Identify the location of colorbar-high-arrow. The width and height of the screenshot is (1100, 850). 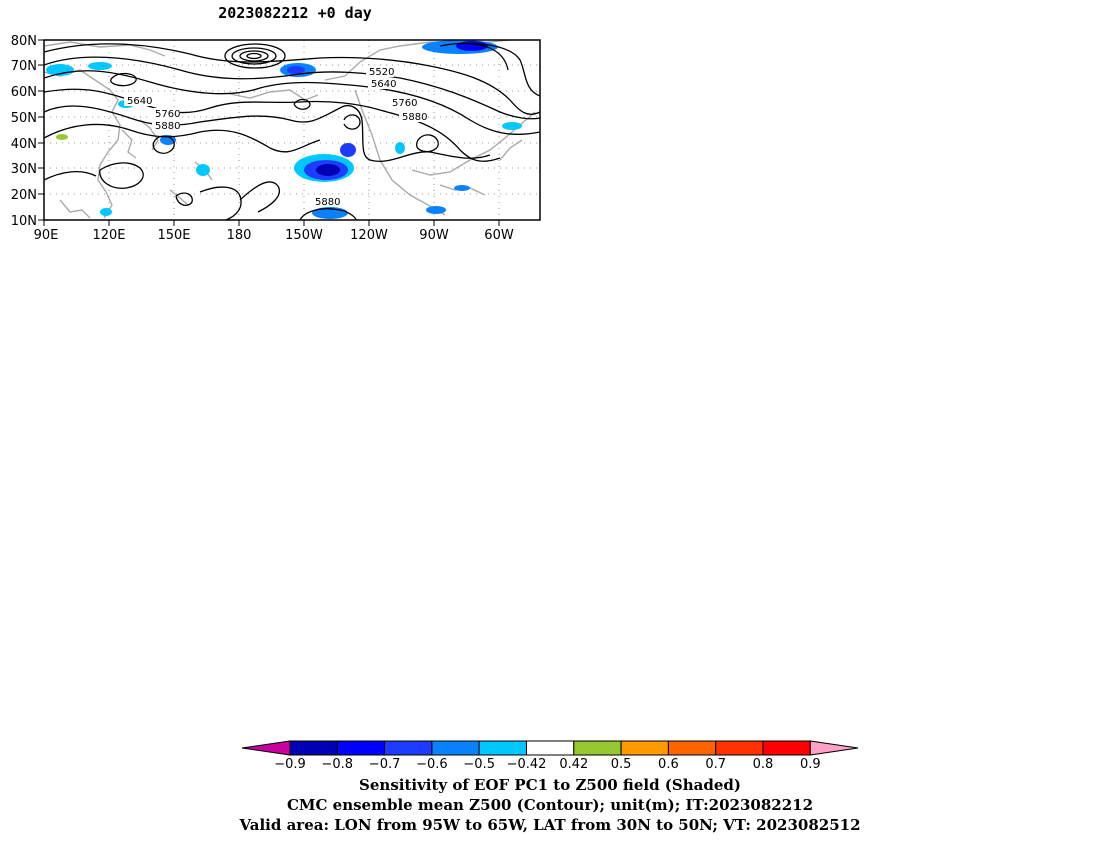
(834, 748).